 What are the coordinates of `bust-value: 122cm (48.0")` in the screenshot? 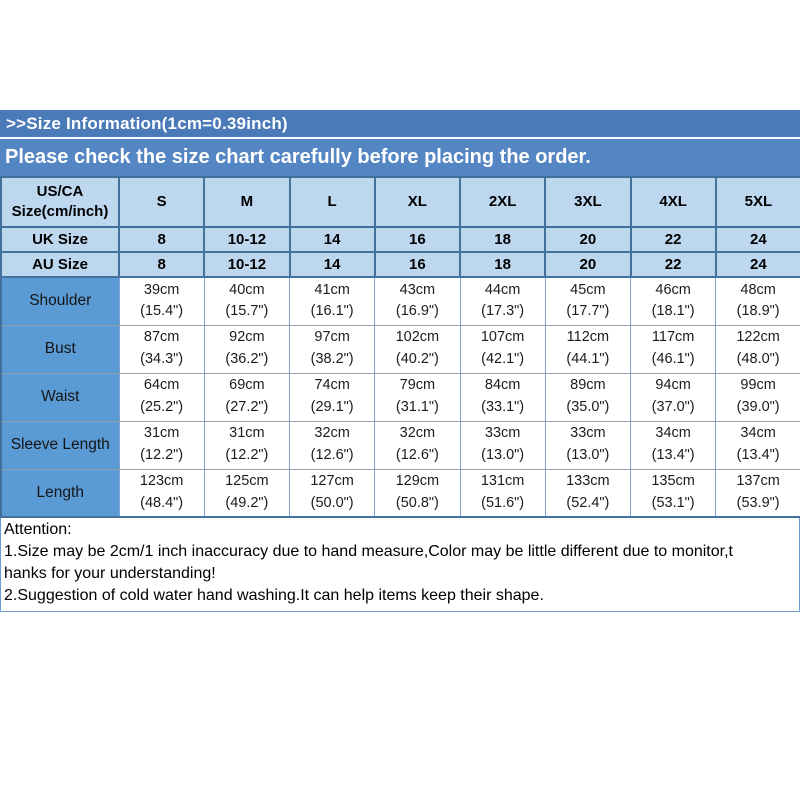 It's located at (757, 349).